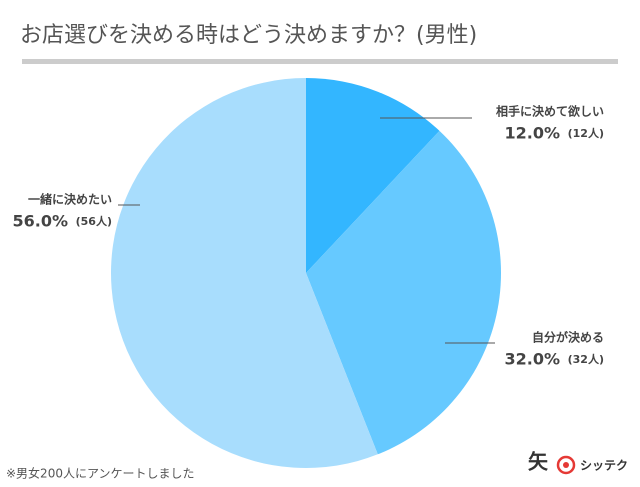  Describe the element at coordinates (532, 359) in the screenshot. I see `value-label: 32.0%` at that location.